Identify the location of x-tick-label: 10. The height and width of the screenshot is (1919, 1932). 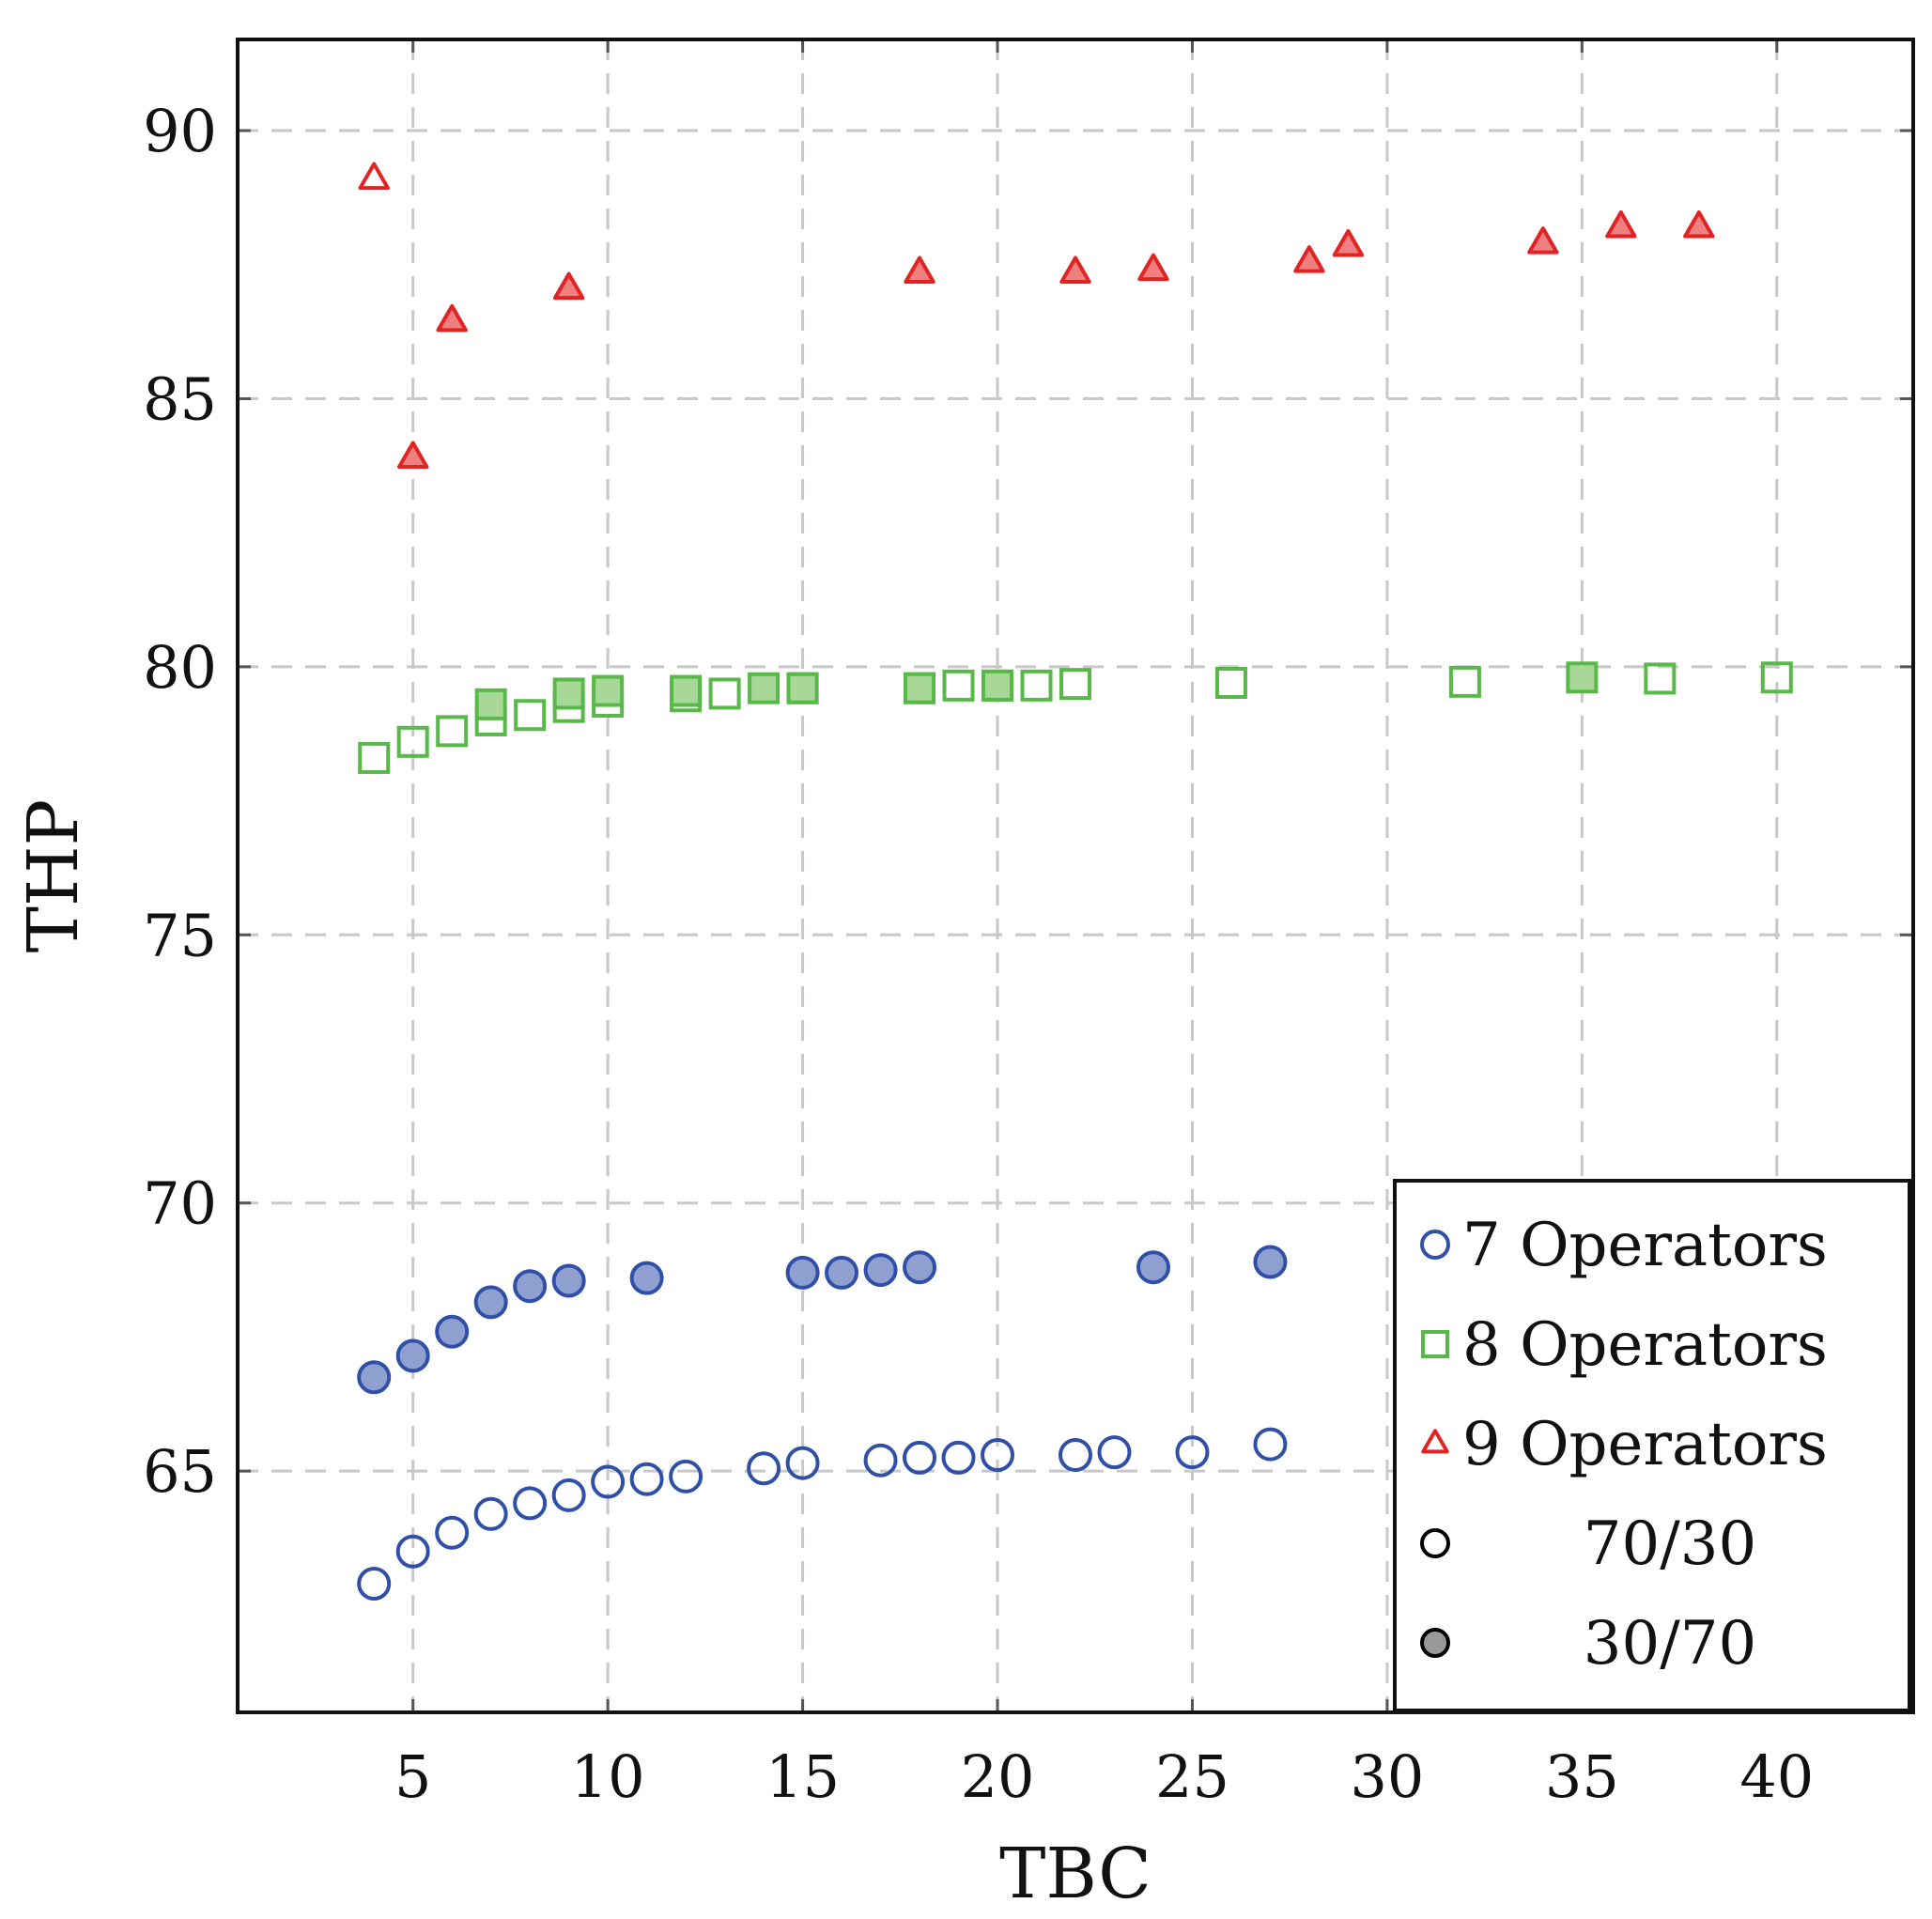
(608, 1777).